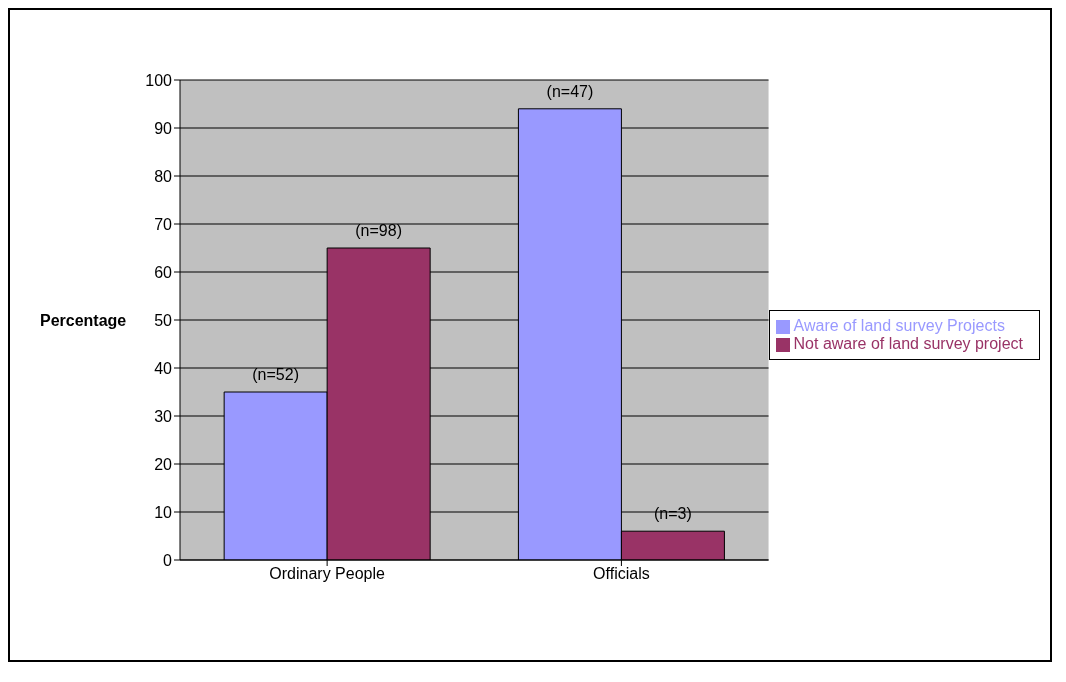 The height and width of the screenshot is (682, 1066). Describe the element at coordinates (275, 374) in the screenshot. I see `annotation: (n=52)` at that location.